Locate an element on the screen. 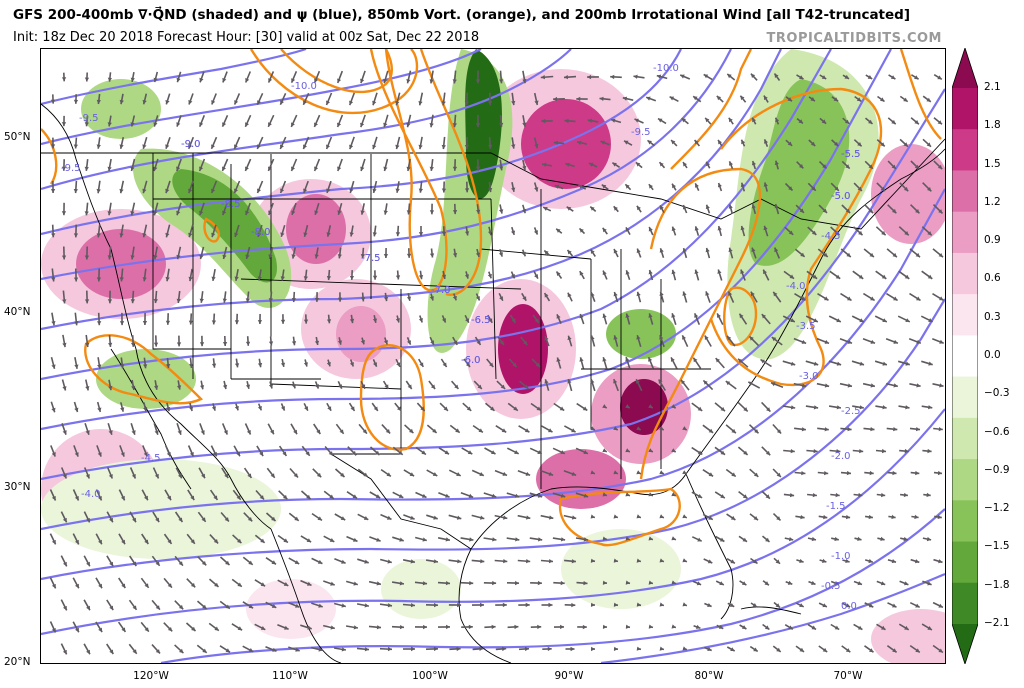 The height and width of the screenshot is (688, 1024). gulf-coast-west is located at coordinates (485, 605).